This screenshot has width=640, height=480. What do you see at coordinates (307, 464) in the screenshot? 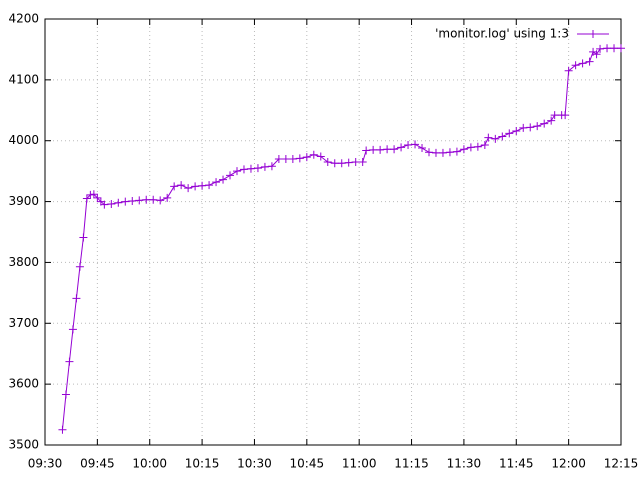
I see `x-tick-label: 10:45` at bounding box center [307, 464].